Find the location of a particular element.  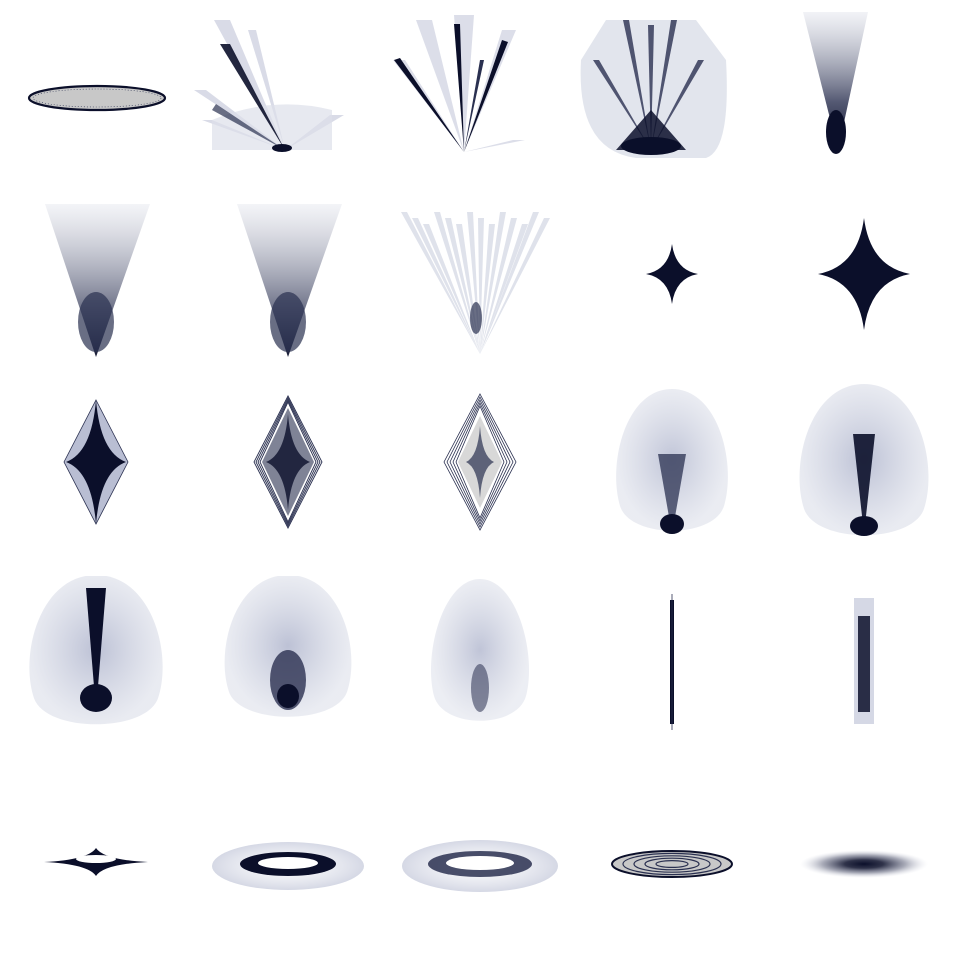

ring-ellipse-icon is located at coordinates (672, 864).